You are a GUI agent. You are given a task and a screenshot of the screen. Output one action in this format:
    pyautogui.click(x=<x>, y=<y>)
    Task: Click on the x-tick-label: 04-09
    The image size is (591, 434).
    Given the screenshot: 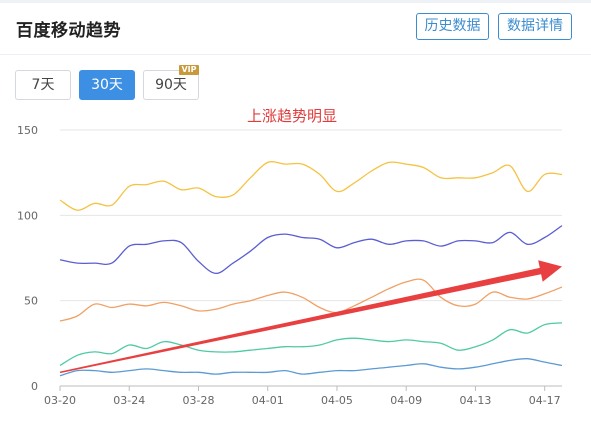 What is the action you would take?
    pyautogui.click(x=406, y=400)
    